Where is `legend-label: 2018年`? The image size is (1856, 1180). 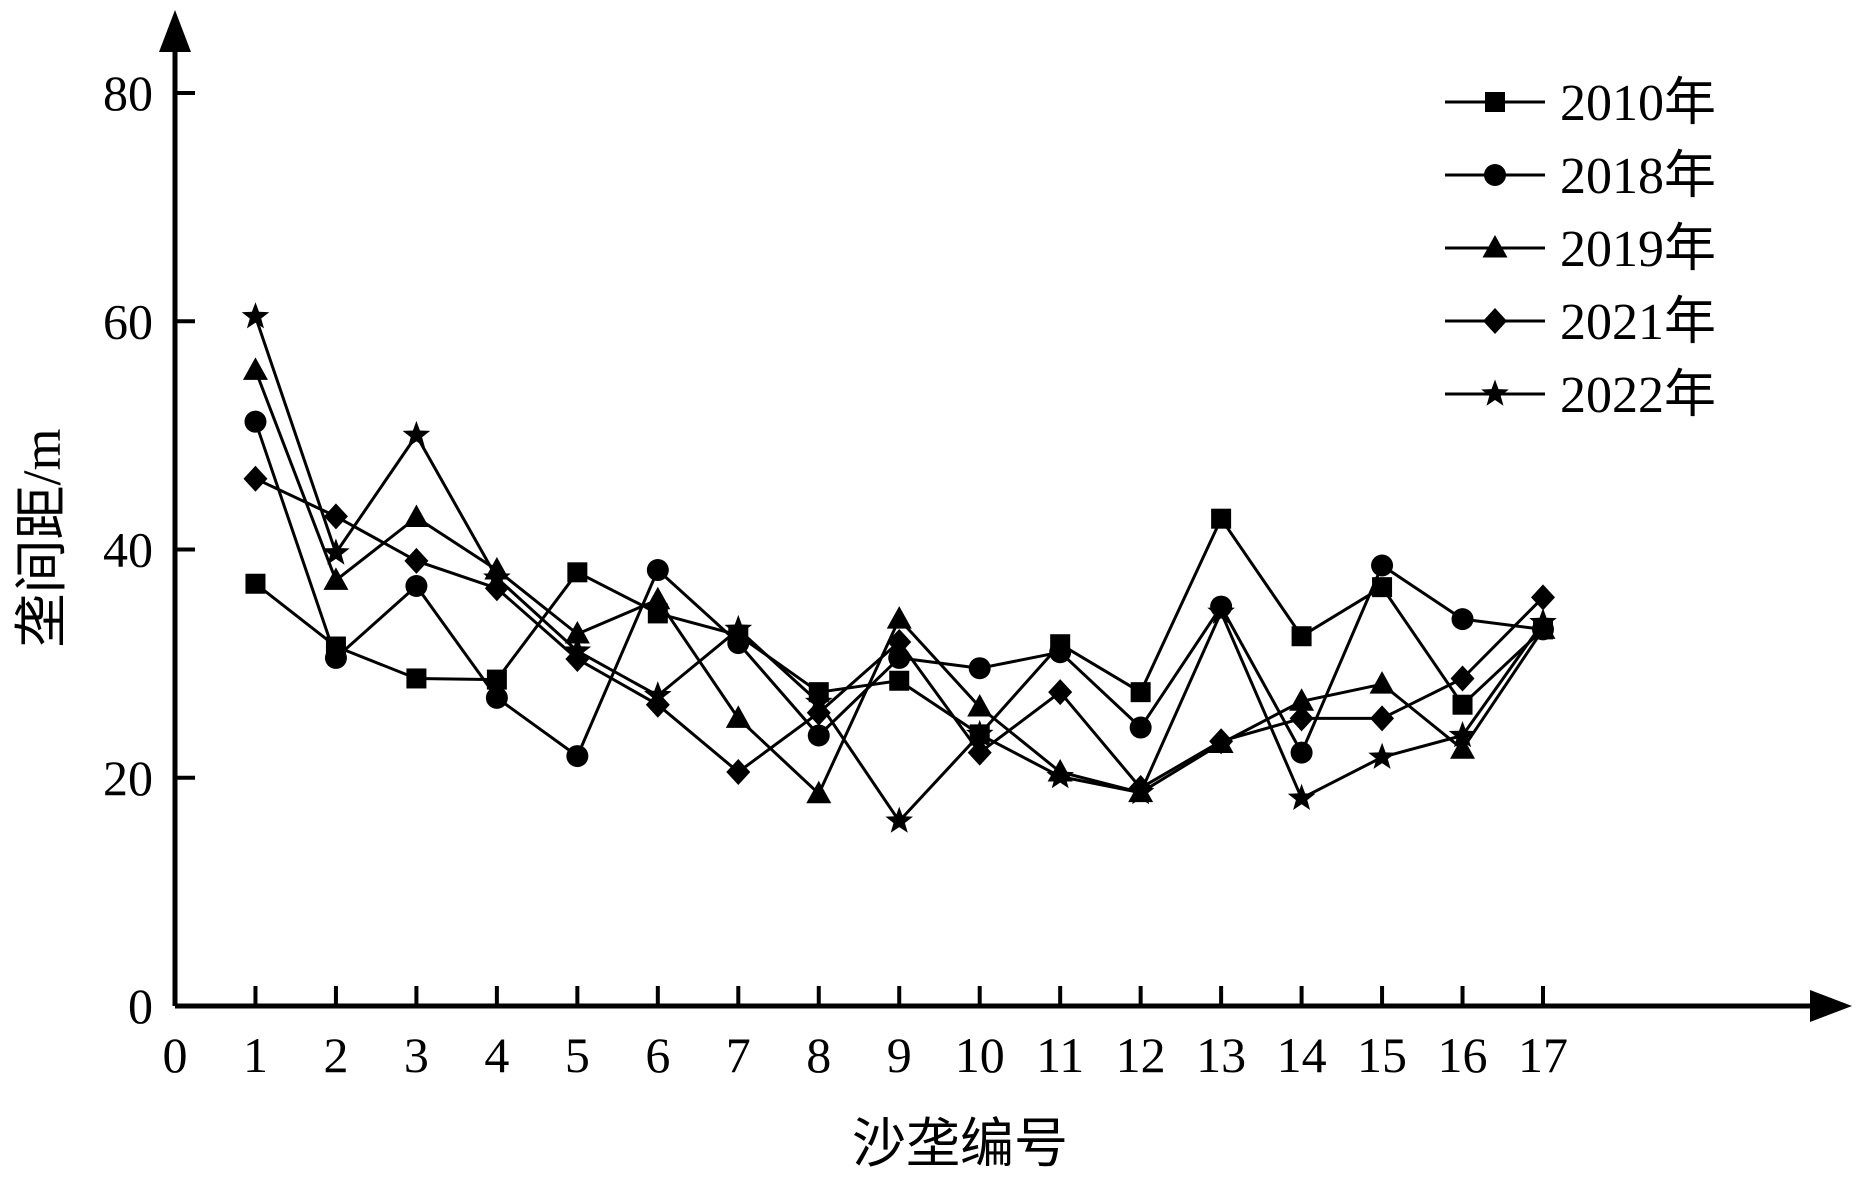 legend-label: 2018年 is located at coordinates (1638, 176).